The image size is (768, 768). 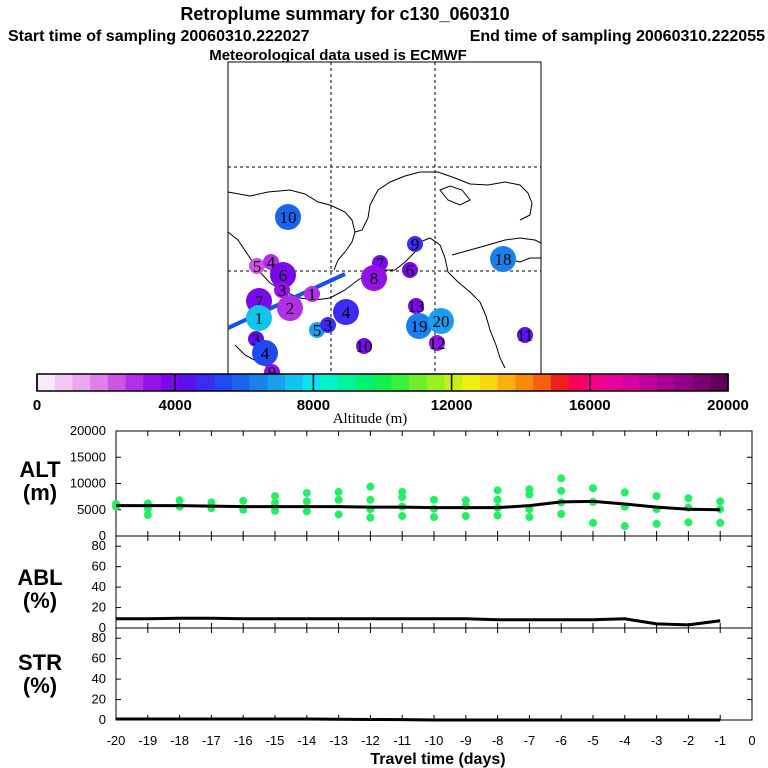 I want to click on map-marker-label: 3, so click(x=328, y=325).